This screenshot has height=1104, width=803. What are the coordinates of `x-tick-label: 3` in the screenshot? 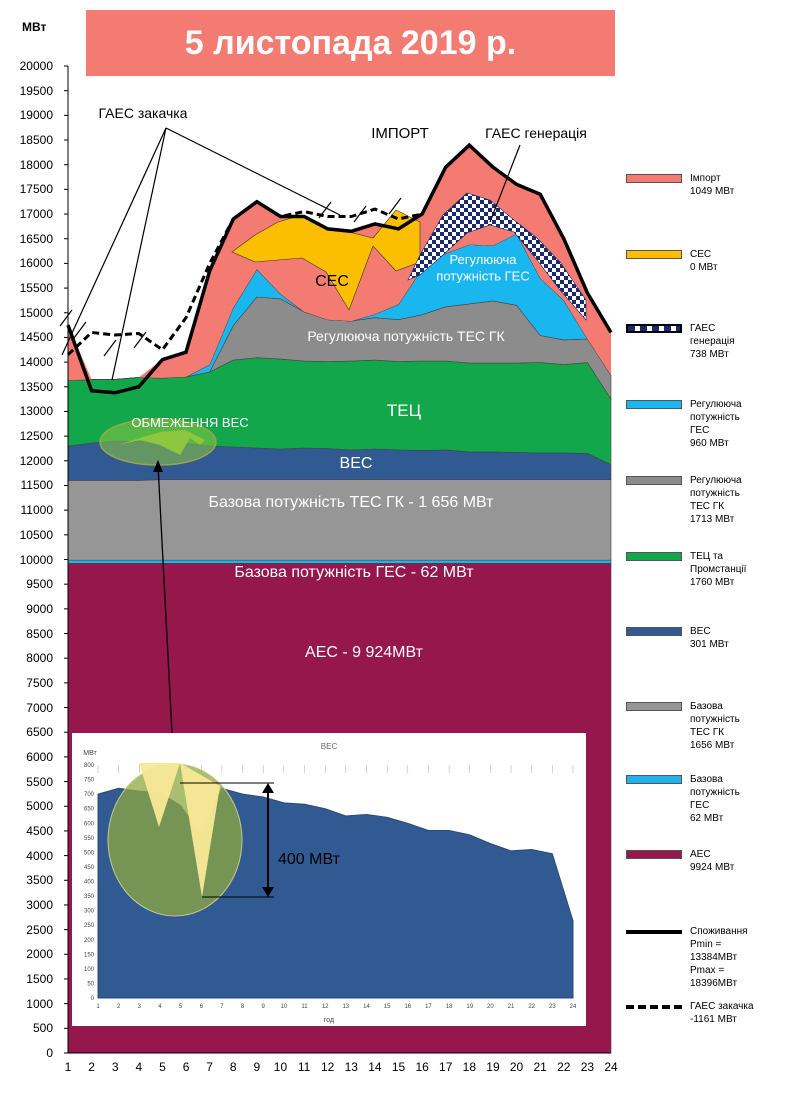 It's located at (115, 1067).